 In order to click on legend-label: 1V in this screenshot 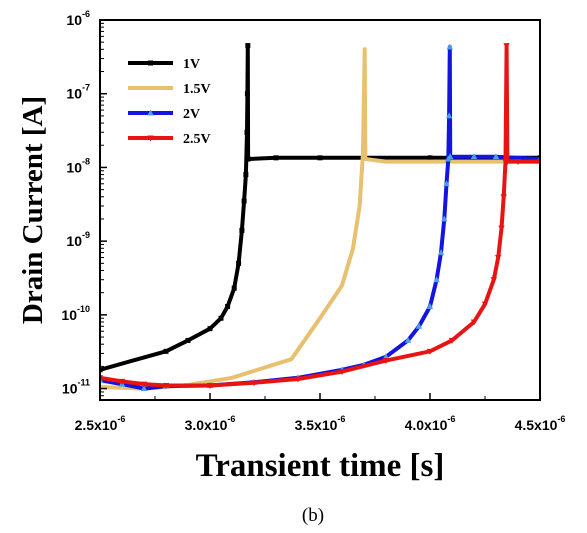, I will do `click(191, 64)`.